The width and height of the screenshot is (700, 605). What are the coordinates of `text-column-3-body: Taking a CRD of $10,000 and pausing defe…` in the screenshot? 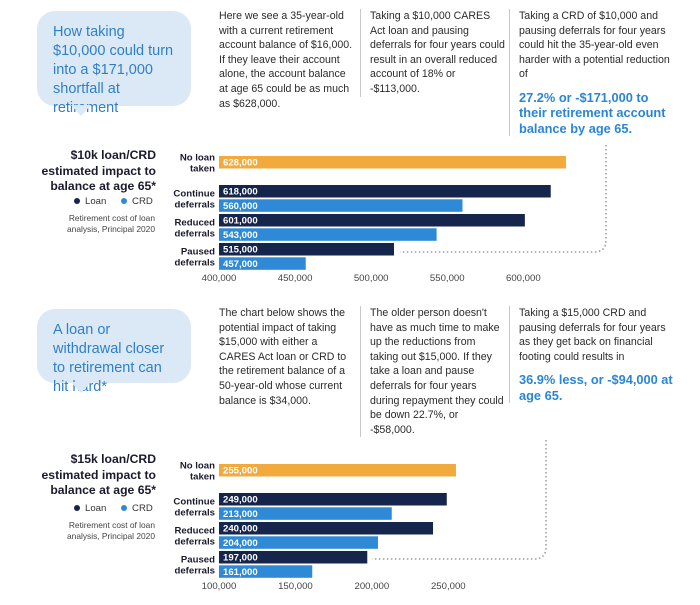 It's located at (594, 45).